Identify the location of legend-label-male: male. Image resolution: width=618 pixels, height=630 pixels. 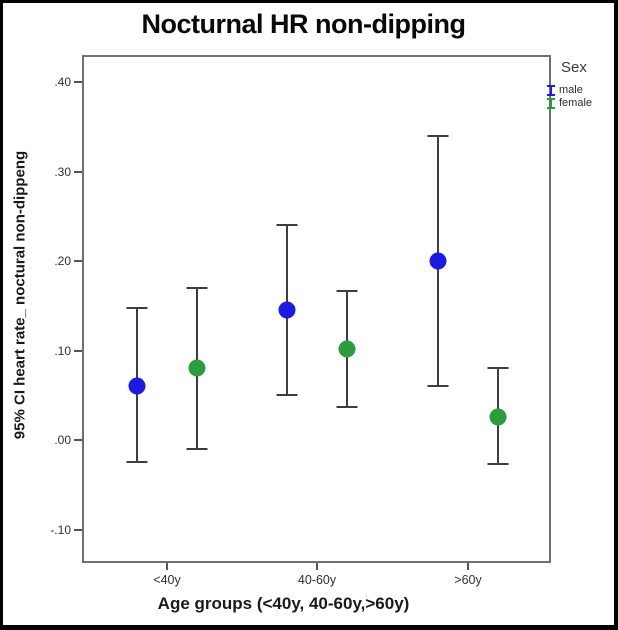
(571, 90).